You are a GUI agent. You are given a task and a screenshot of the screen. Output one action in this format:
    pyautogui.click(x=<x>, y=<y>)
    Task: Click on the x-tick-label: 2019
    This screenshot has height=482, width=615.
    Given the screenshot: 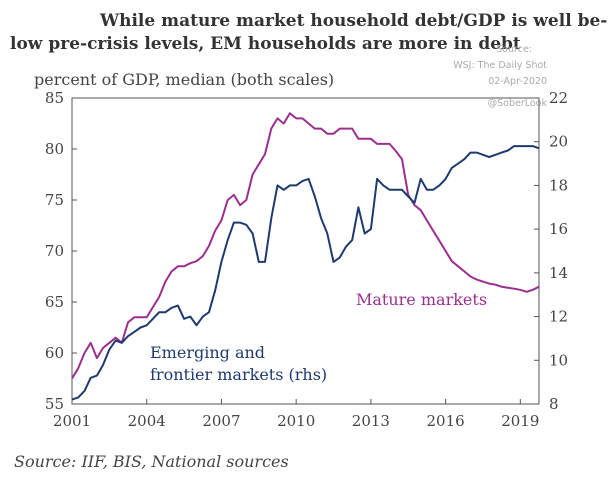 What is the action you would take?
    pyautogui.click(x=520, y=421)
    